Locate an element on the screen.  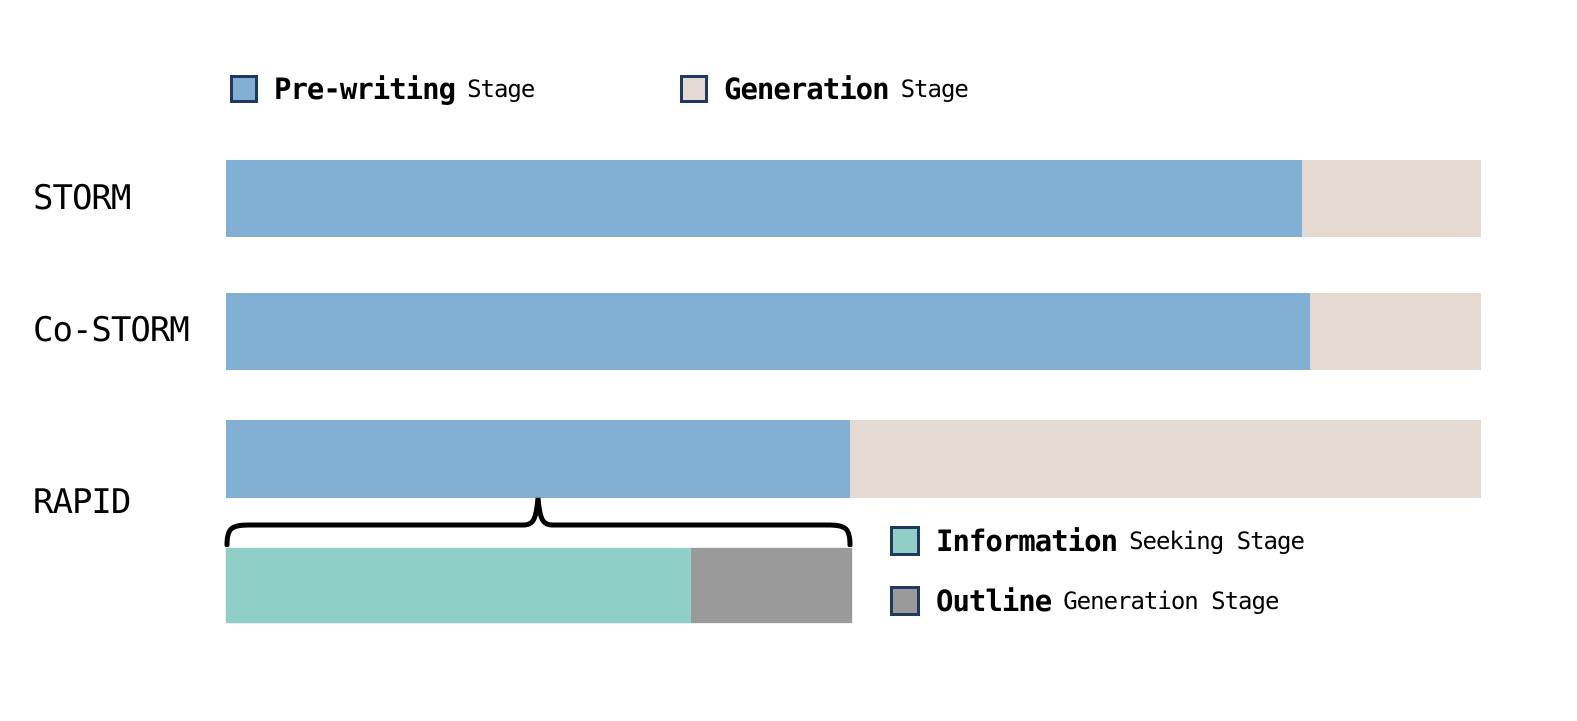
generation-legend-label-suffix: Stage is located at coordinates (934, 89).